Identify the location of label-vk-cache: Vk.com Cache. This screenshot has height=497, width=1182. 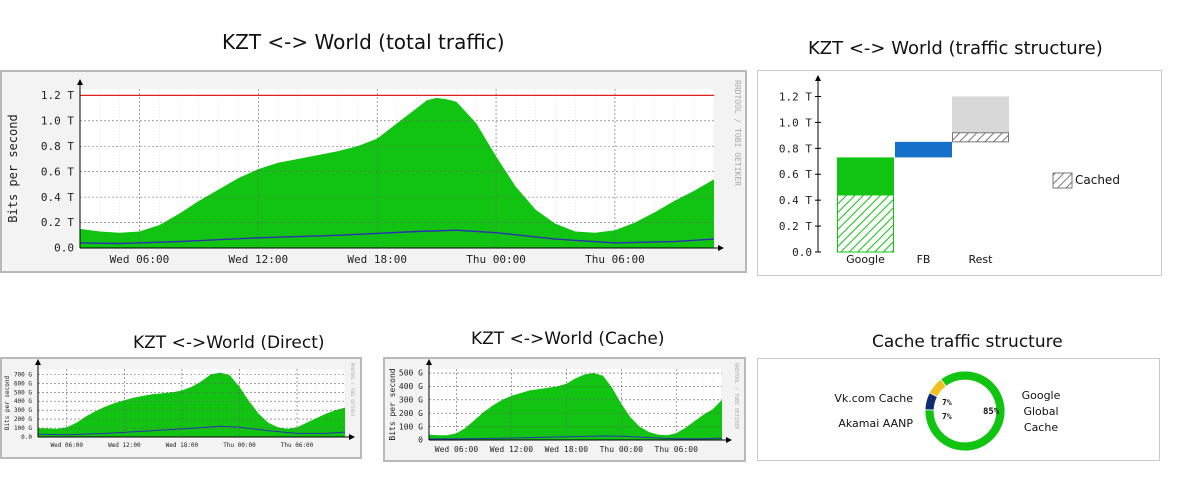
(873, 398).